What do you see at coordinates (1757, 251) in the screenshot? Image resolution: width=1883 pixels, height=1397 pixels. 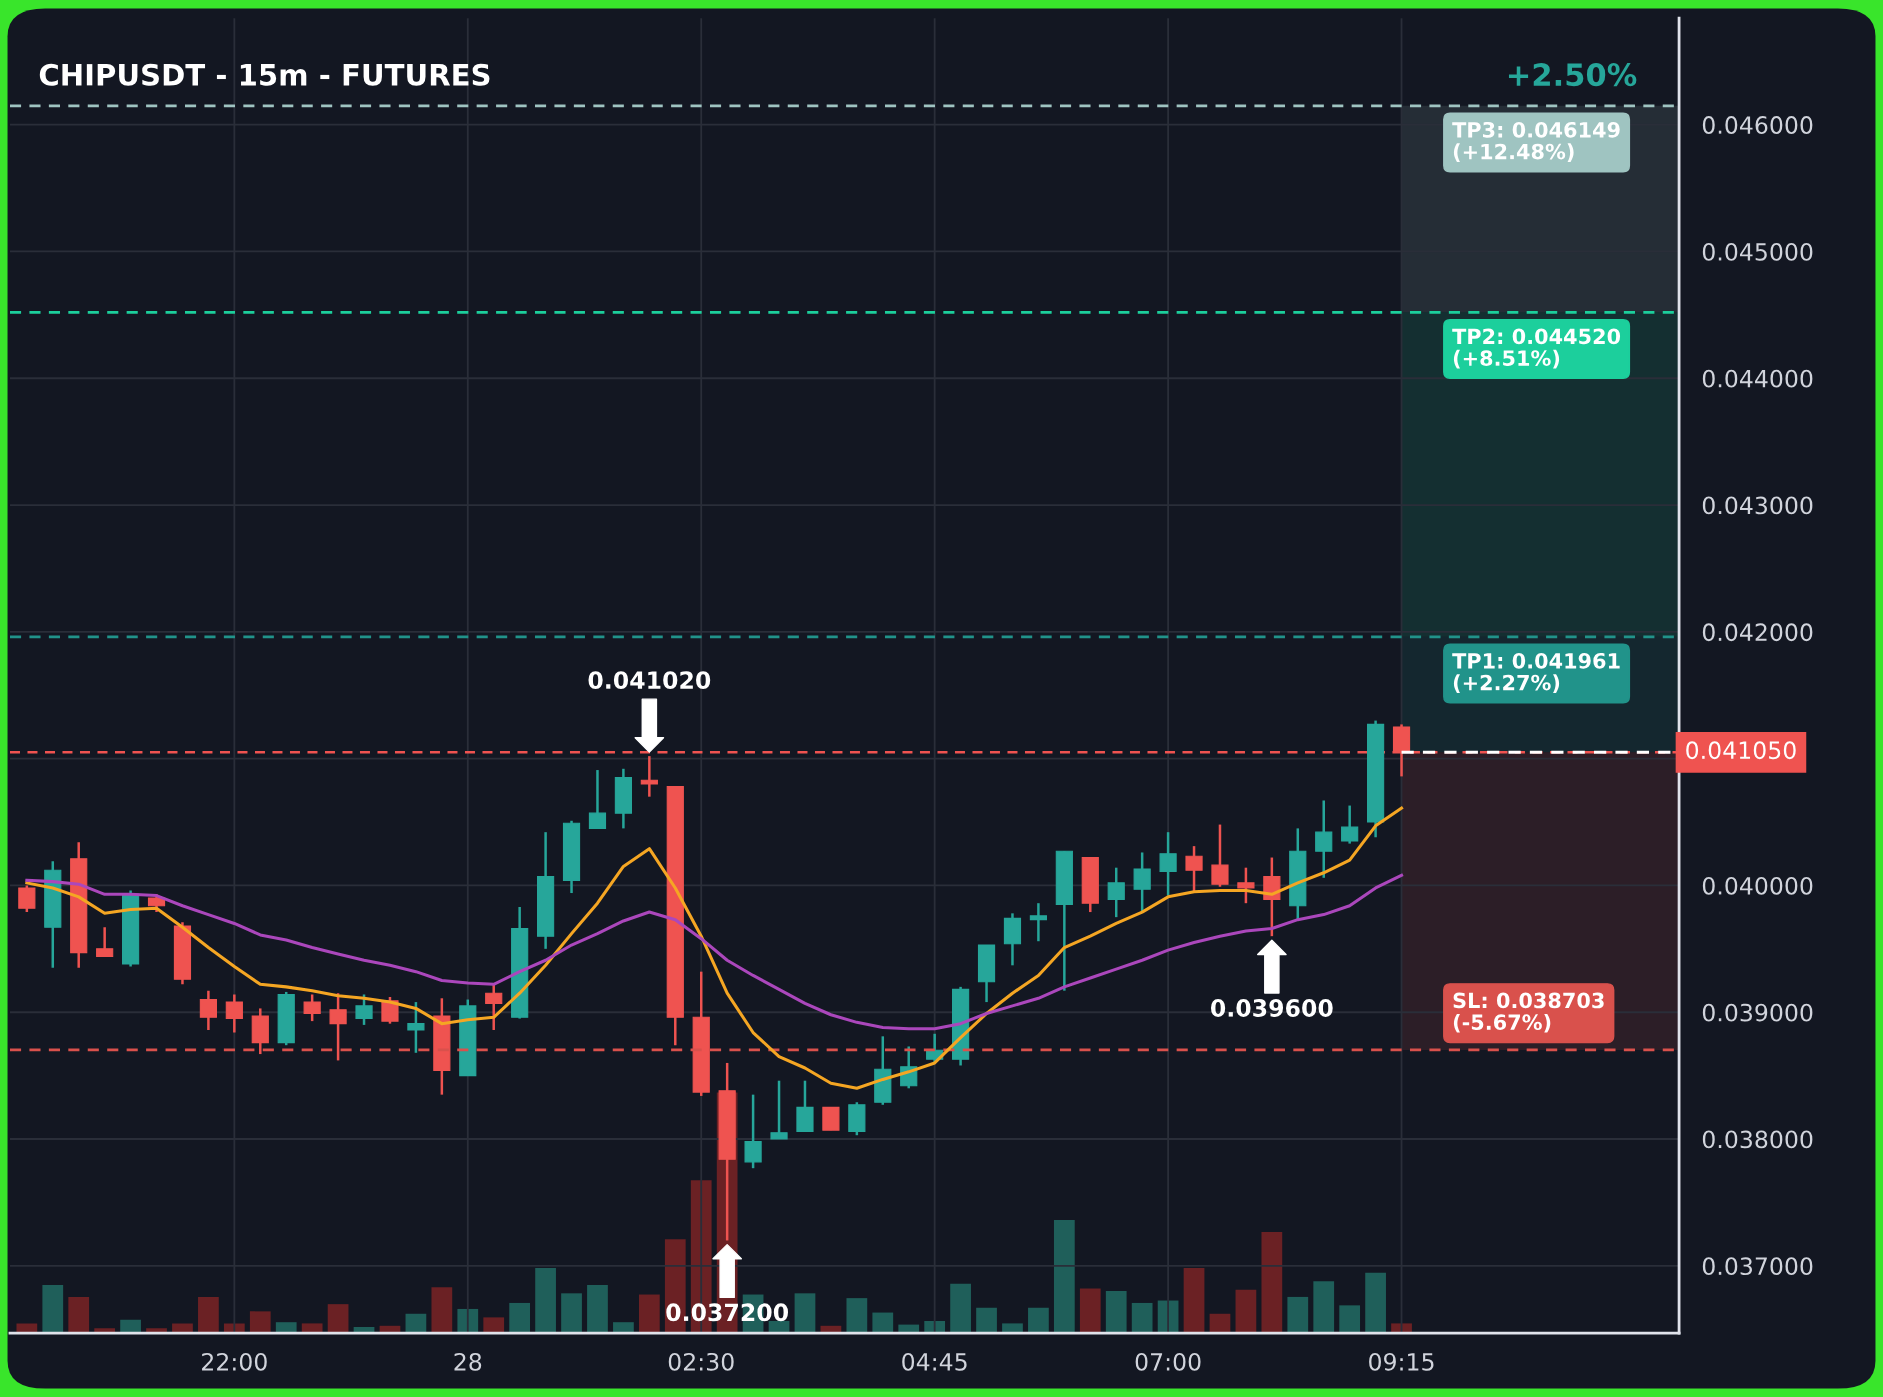 I see `y-tick-label: 0.045000` at bounding box center [1757, 251].